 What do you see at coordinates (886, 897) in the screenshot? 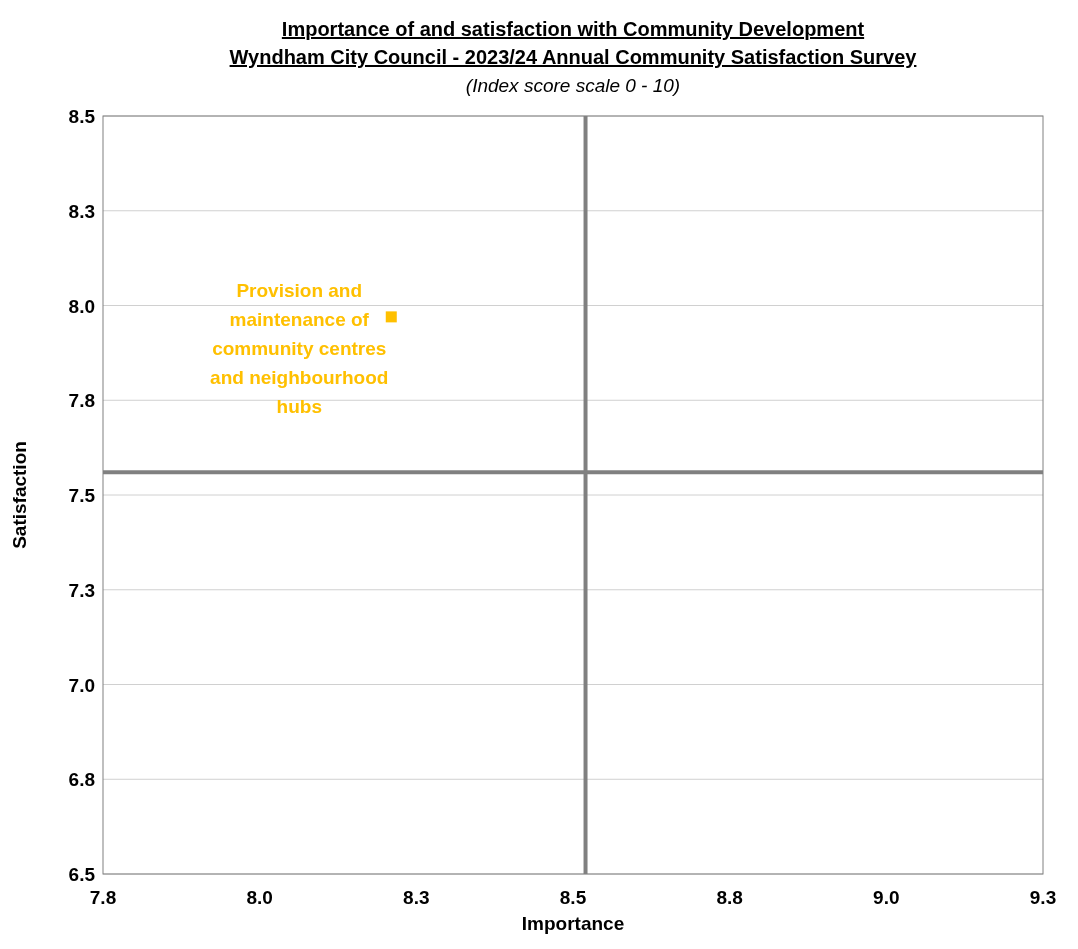
I see `x-tick-label: 9.0` at bounding box center [886, 897].